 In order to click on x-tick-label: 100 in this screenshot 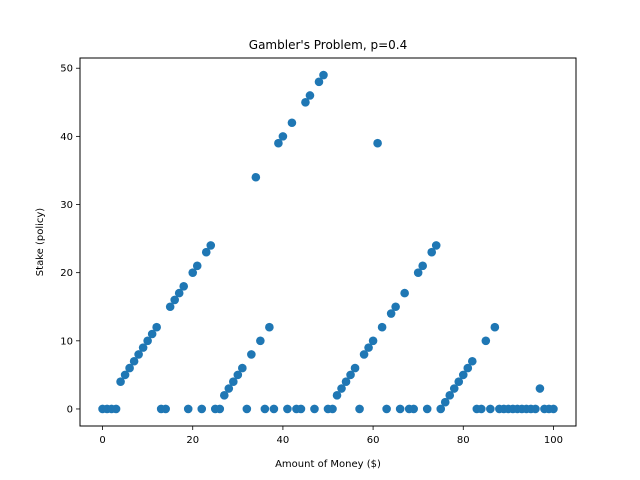, I will do `click(553, 440)`.